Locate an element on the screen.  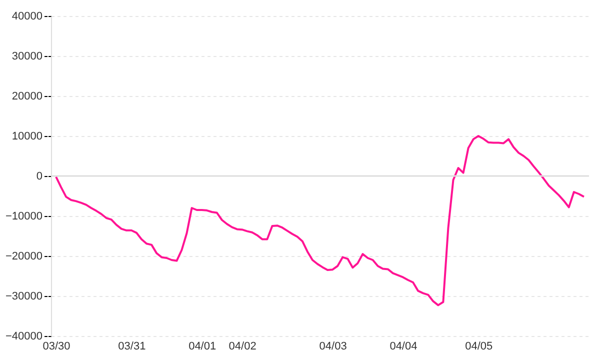
y-tick-label: 30000 is located at coordinates (27, 56).